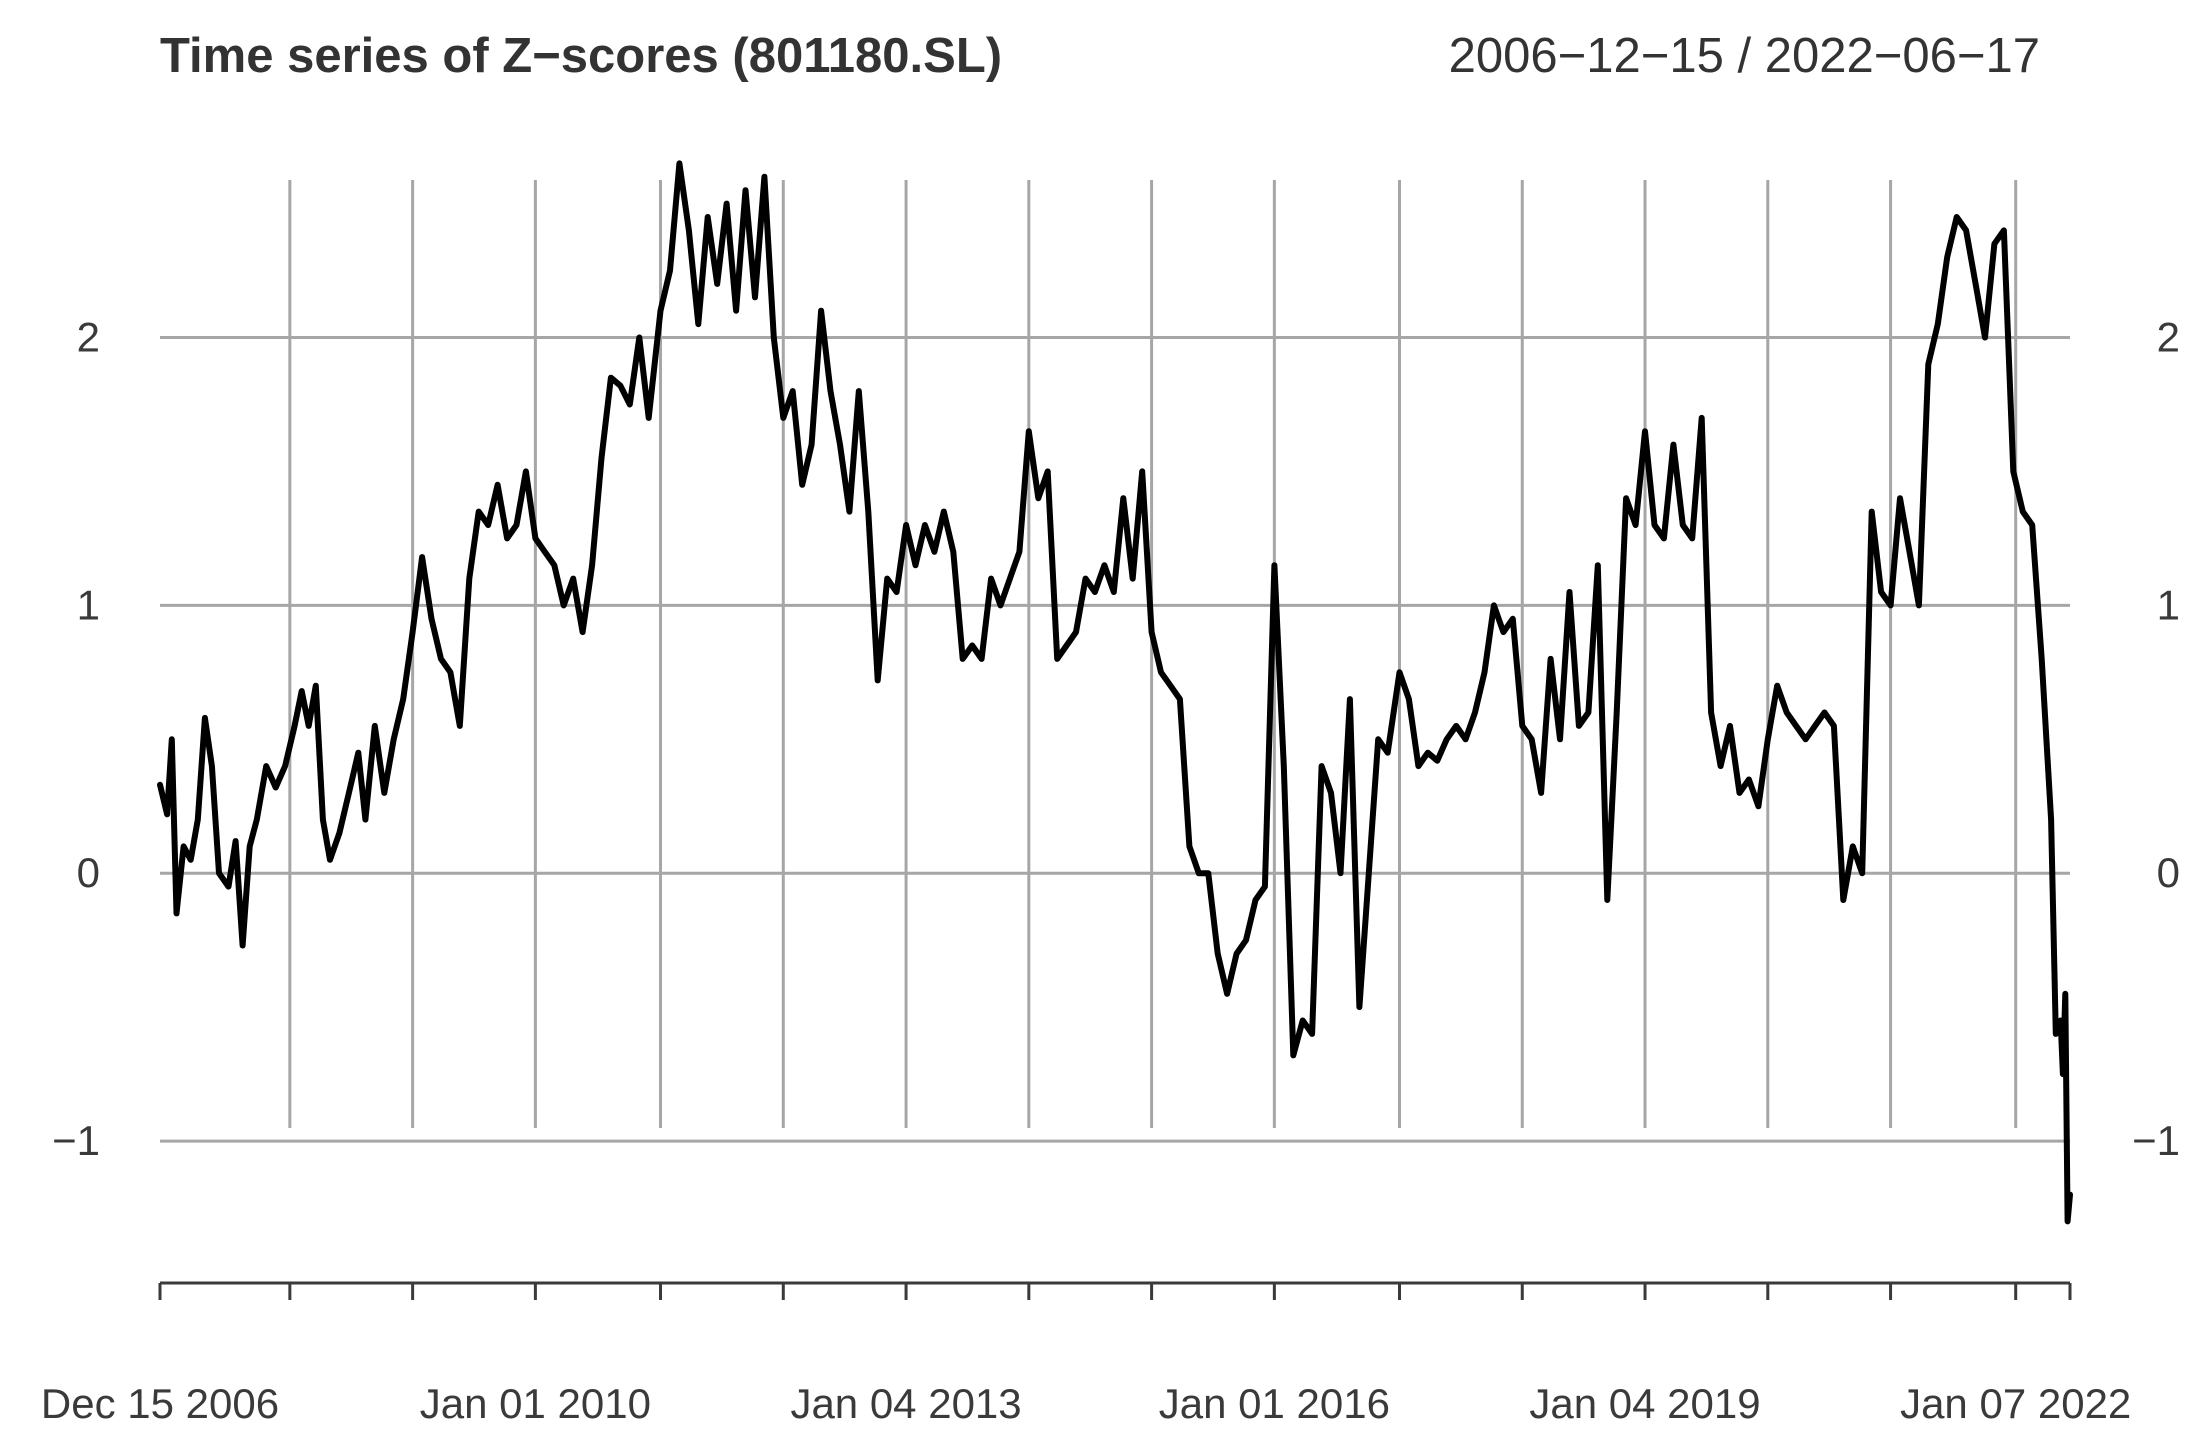 Image resolution: width=2196 pixels, height=1444 pixels. I want to click on y-tick-label-right: 2, so click(2168, 337).